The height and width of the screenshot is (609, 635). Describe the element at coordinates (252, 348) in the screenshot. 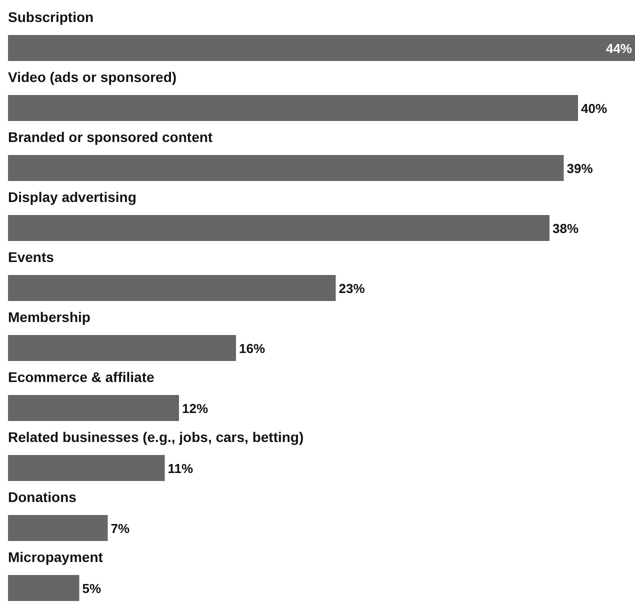

I see `data-label: 16%` at that location.